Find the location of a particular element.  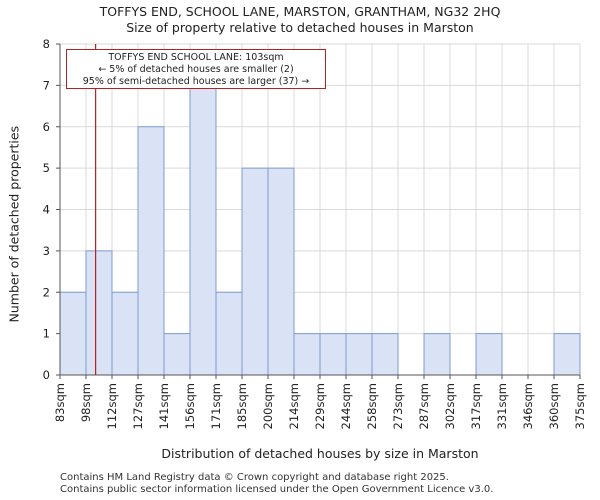

x-tick-label: 287sqm is located at coordinates (424, 406).